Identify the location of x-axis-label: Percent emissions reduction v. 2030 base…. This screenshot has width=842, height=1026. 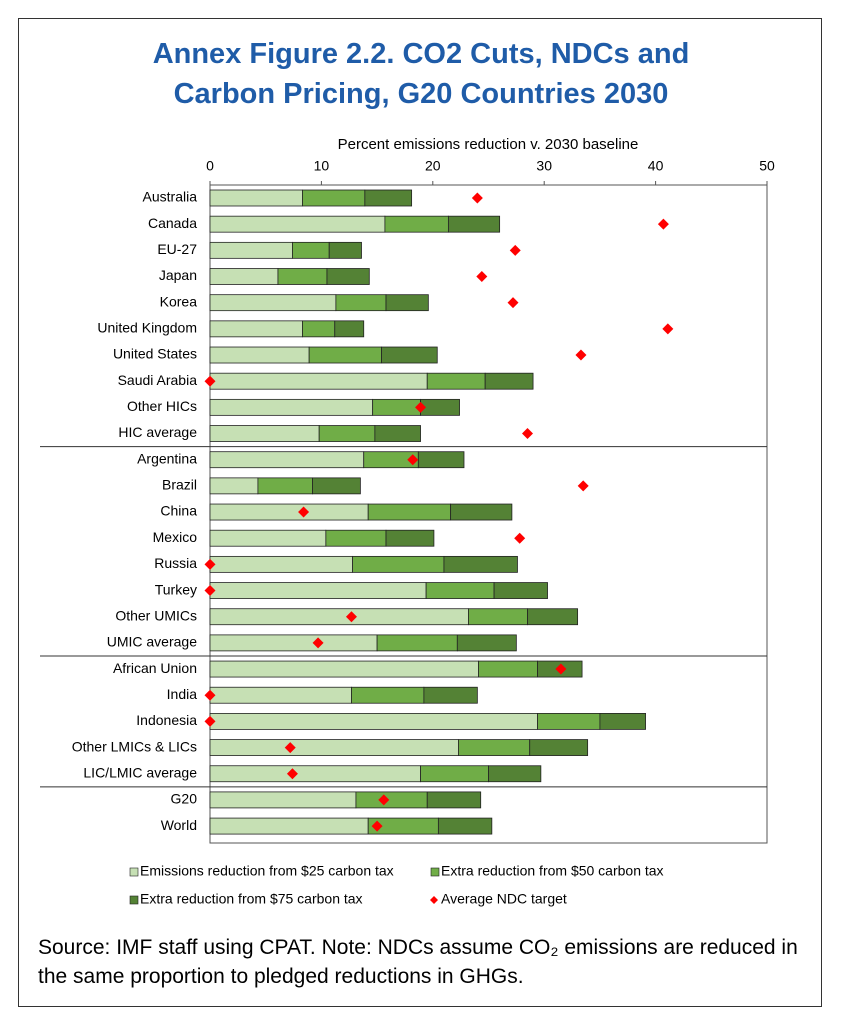
(488, 144).